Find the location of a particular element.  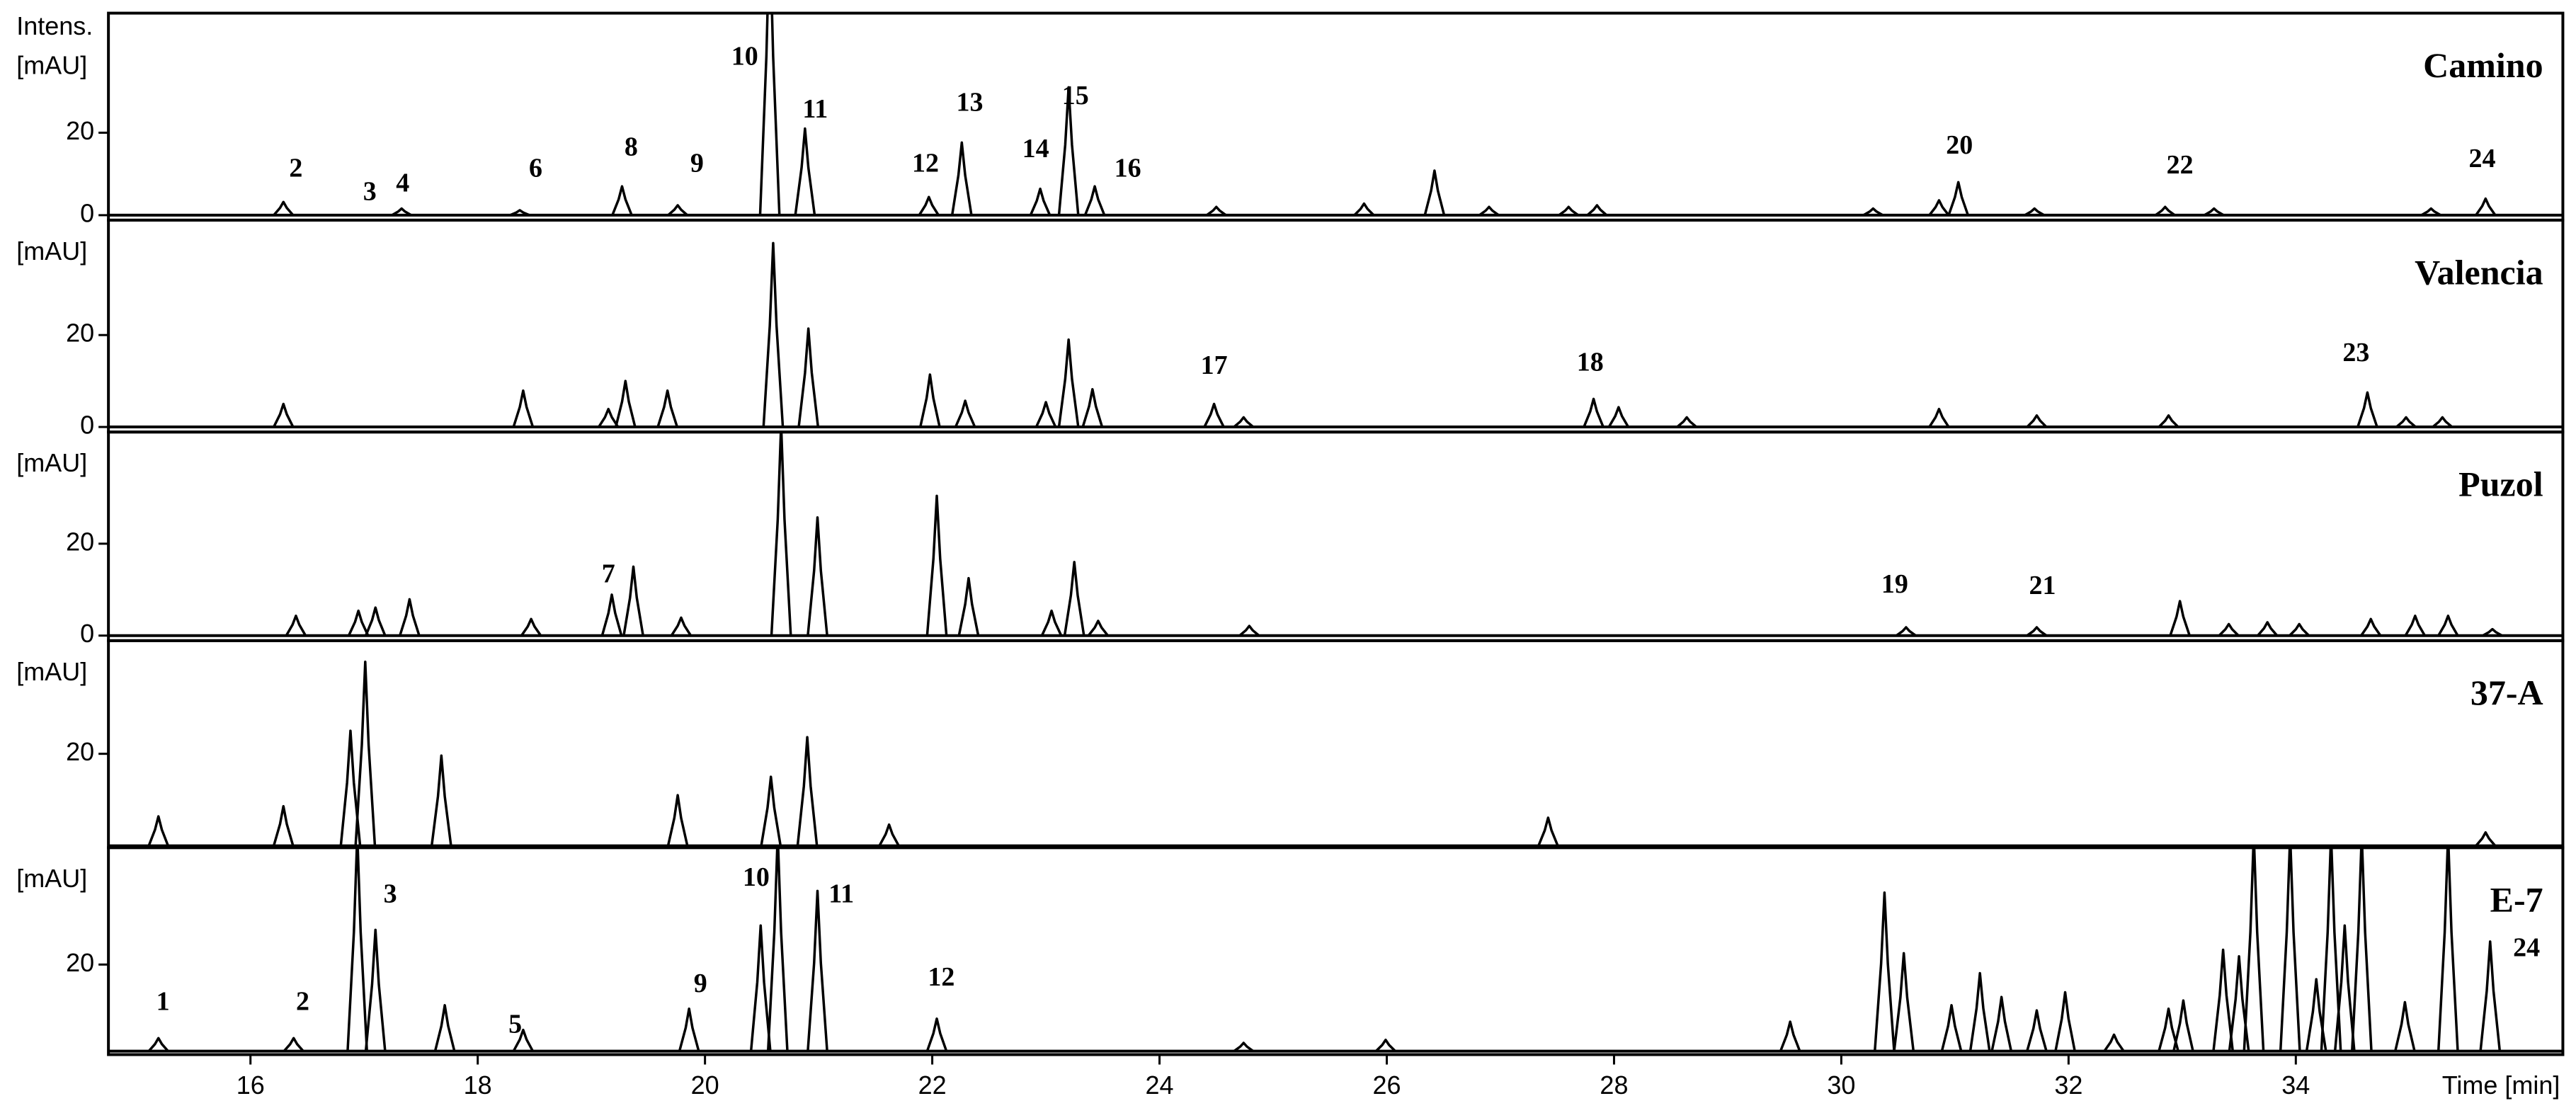

panel-title: 37-A is located at coordinates (2506, 692).